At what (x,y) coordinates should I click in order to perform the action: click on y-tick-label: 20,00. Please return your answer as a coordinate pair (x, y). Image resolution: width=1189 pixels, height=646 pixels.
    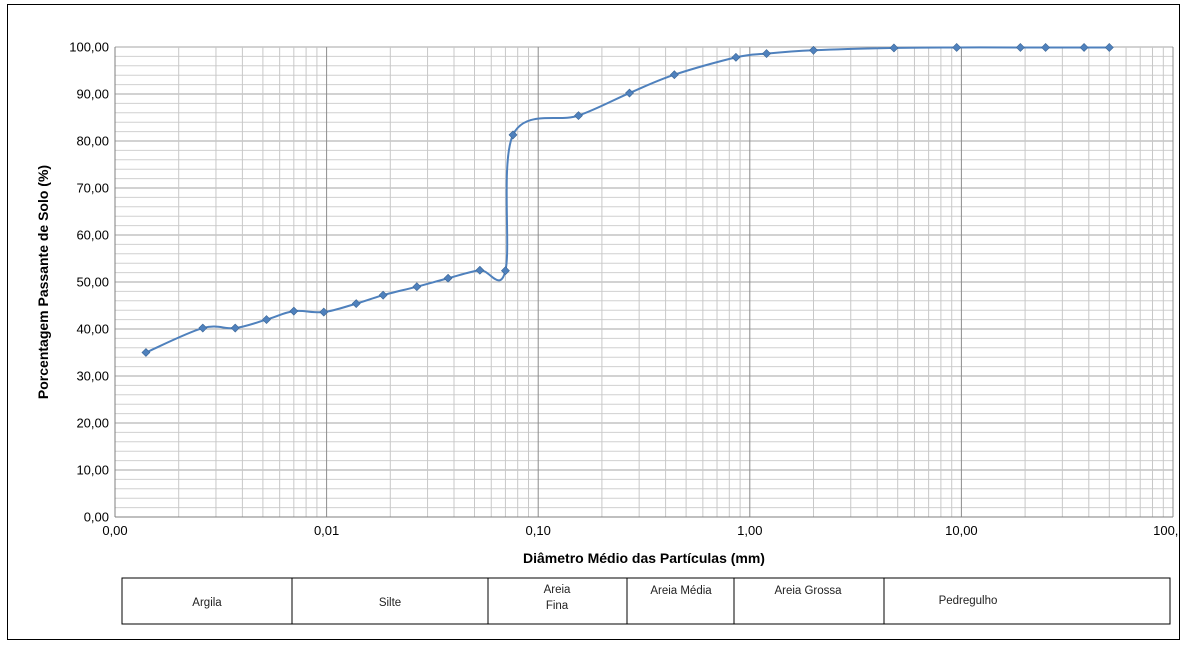
    Looking at the image, I should click on (92, 423).